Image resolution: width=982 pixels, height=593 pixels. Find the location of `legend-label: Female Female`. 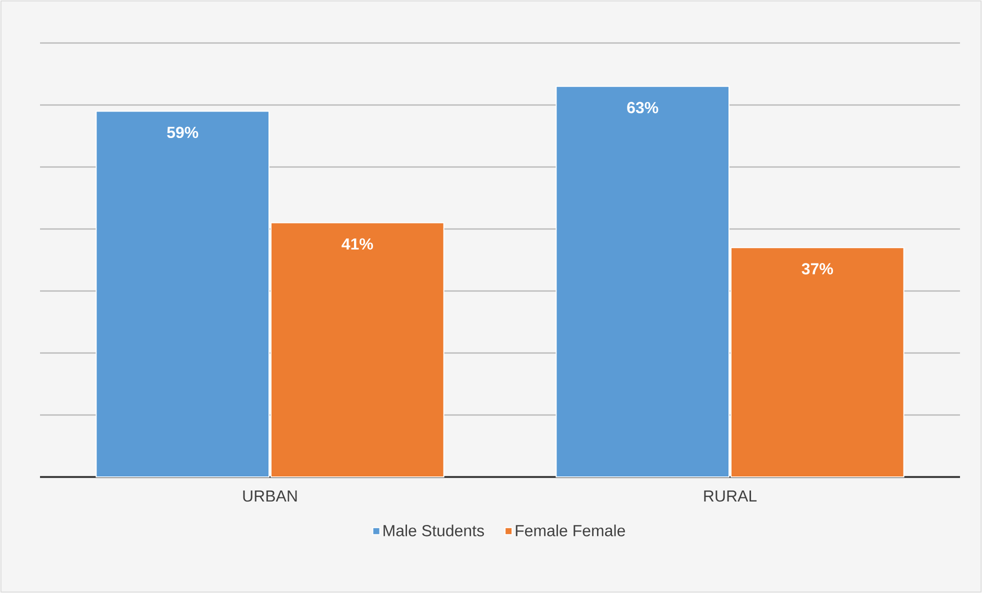

legend-label: Female Female is located at coordinates (570, 530).